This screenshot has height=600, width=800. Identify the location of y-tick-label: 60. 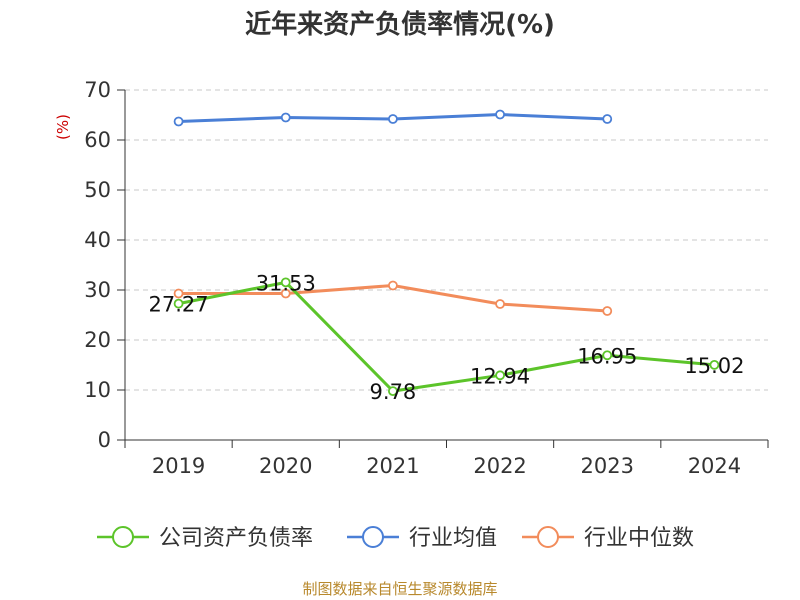
(97, 140).